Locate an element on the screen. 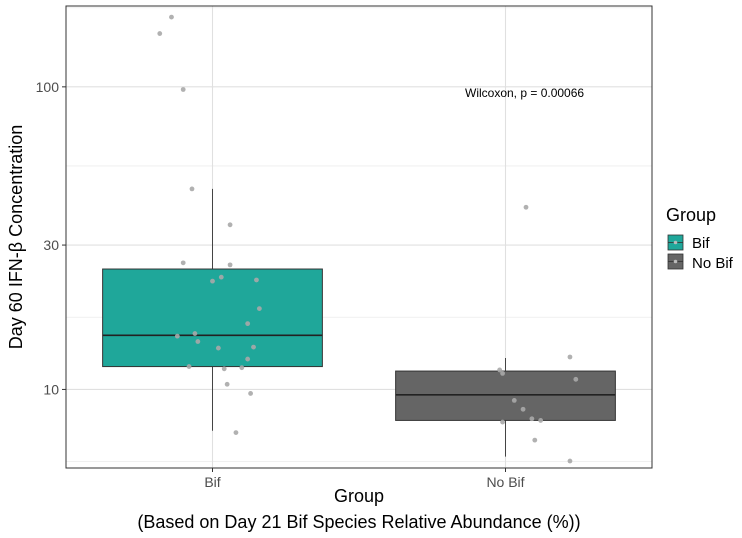  legend-swatch-bif-point is located at coordinates (675, 242).